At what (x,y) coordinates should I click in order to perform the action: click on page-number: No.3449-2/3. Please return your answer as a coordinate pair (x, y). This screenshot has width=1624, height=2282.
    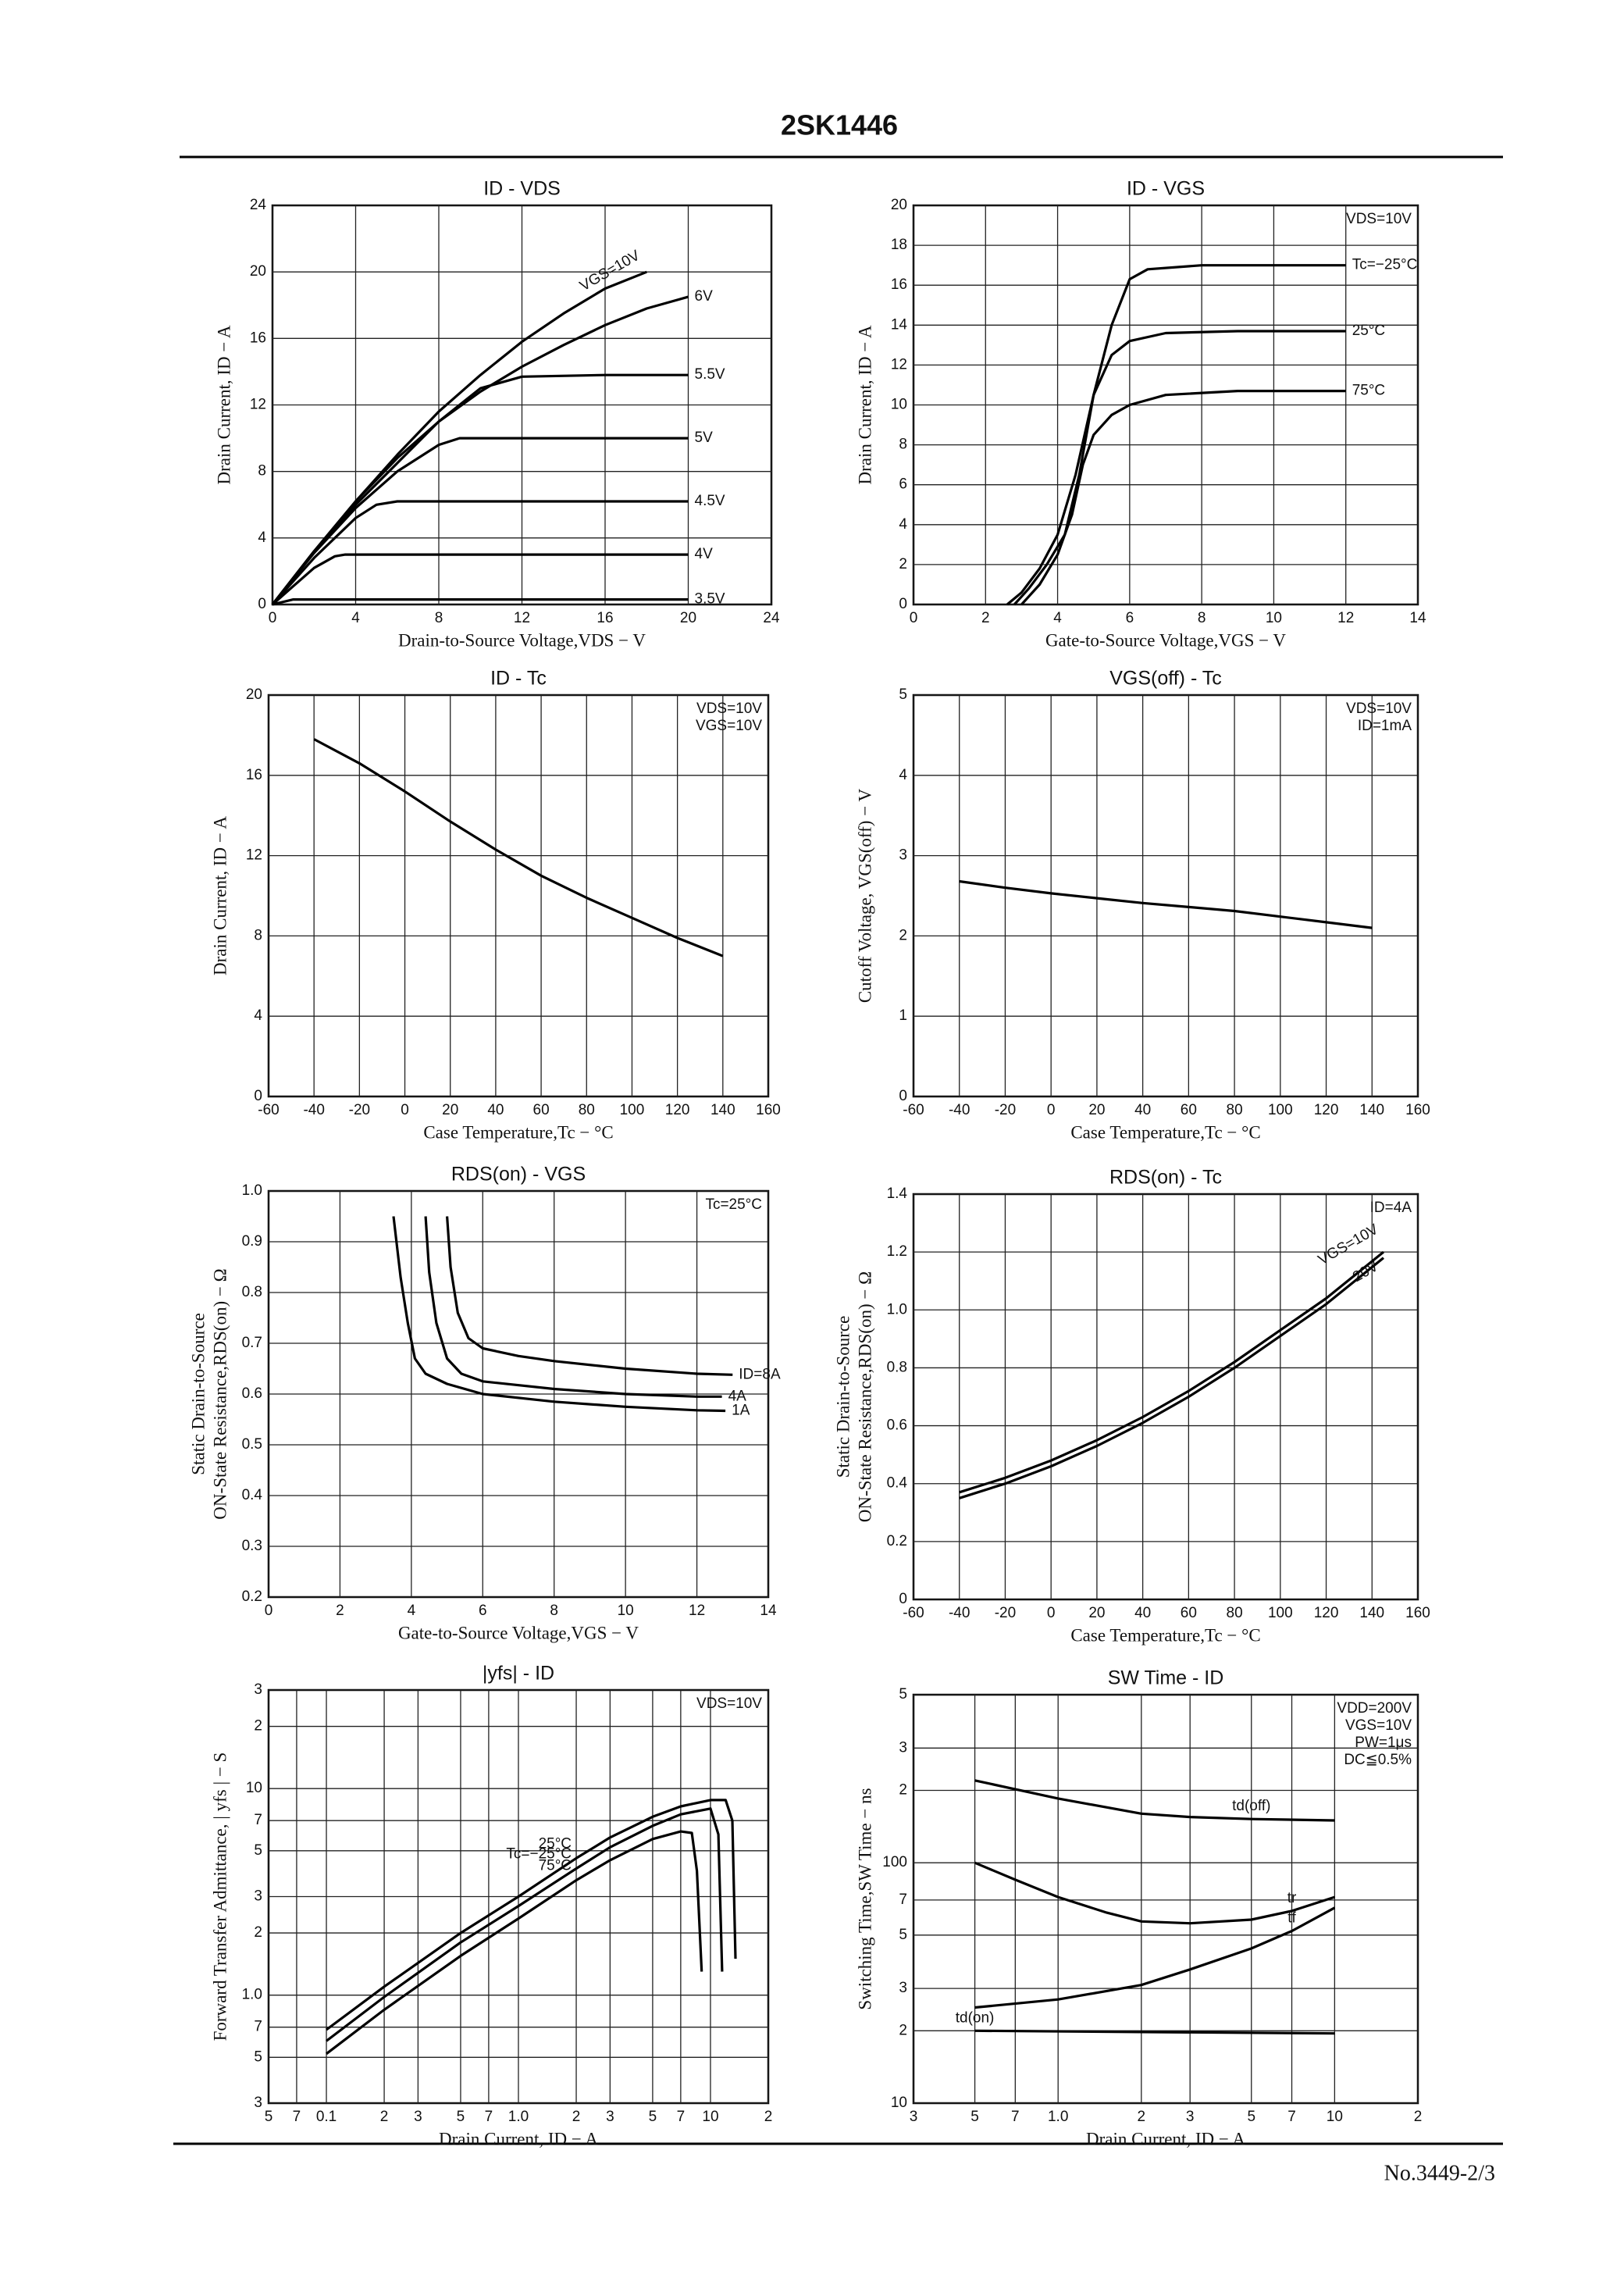
    Looking at the image, I should click on (1439, 2173).